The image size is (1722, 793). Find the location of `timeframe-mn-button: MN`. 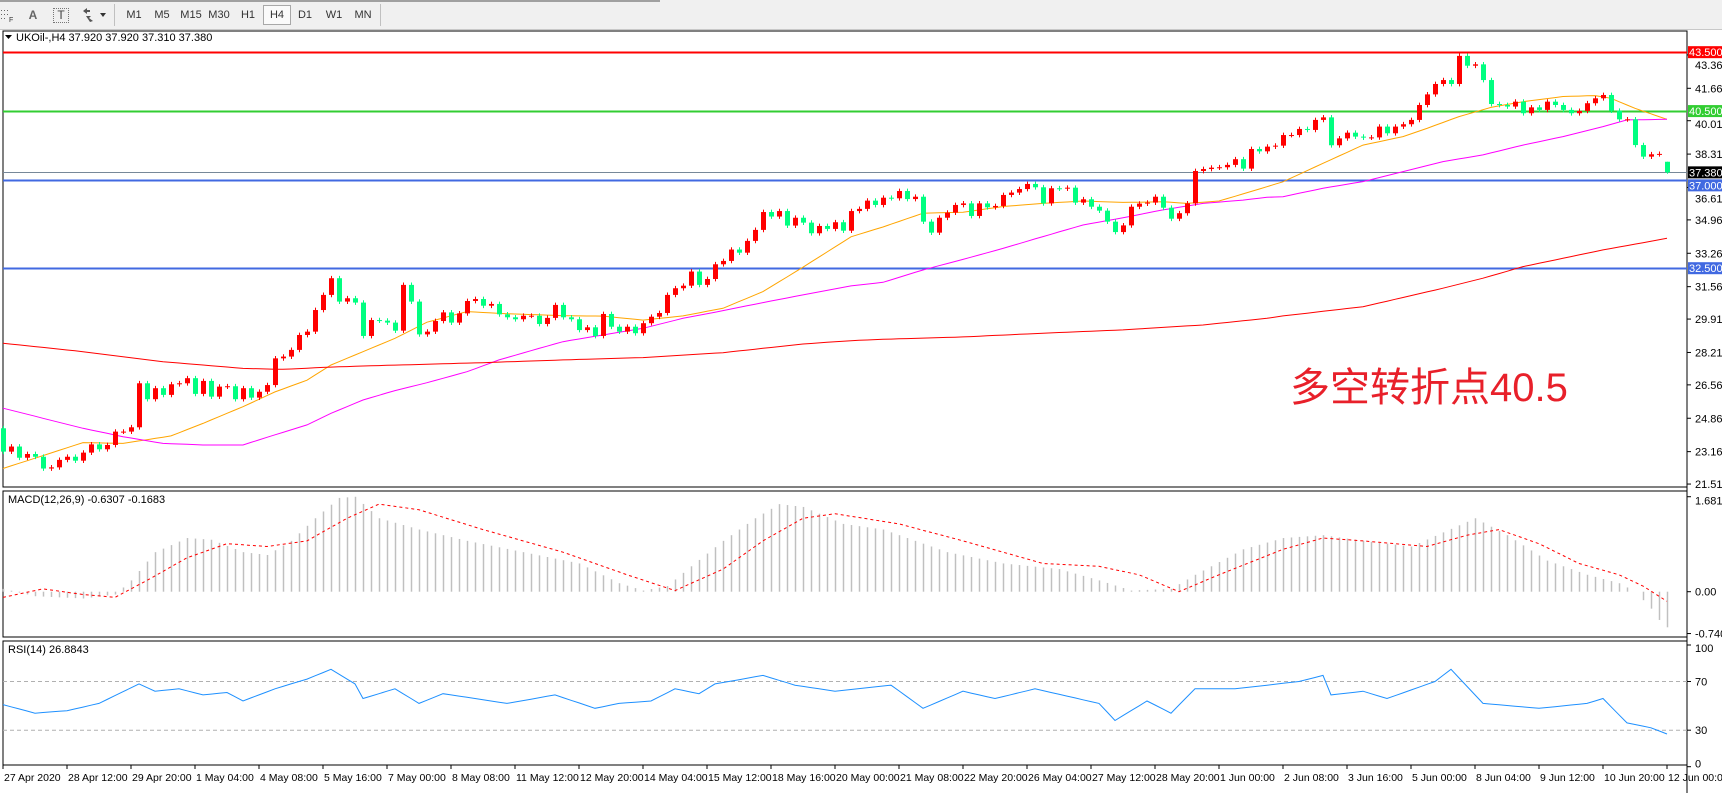

timeframe-mn-button: MN is located at coordinates (363, 15).